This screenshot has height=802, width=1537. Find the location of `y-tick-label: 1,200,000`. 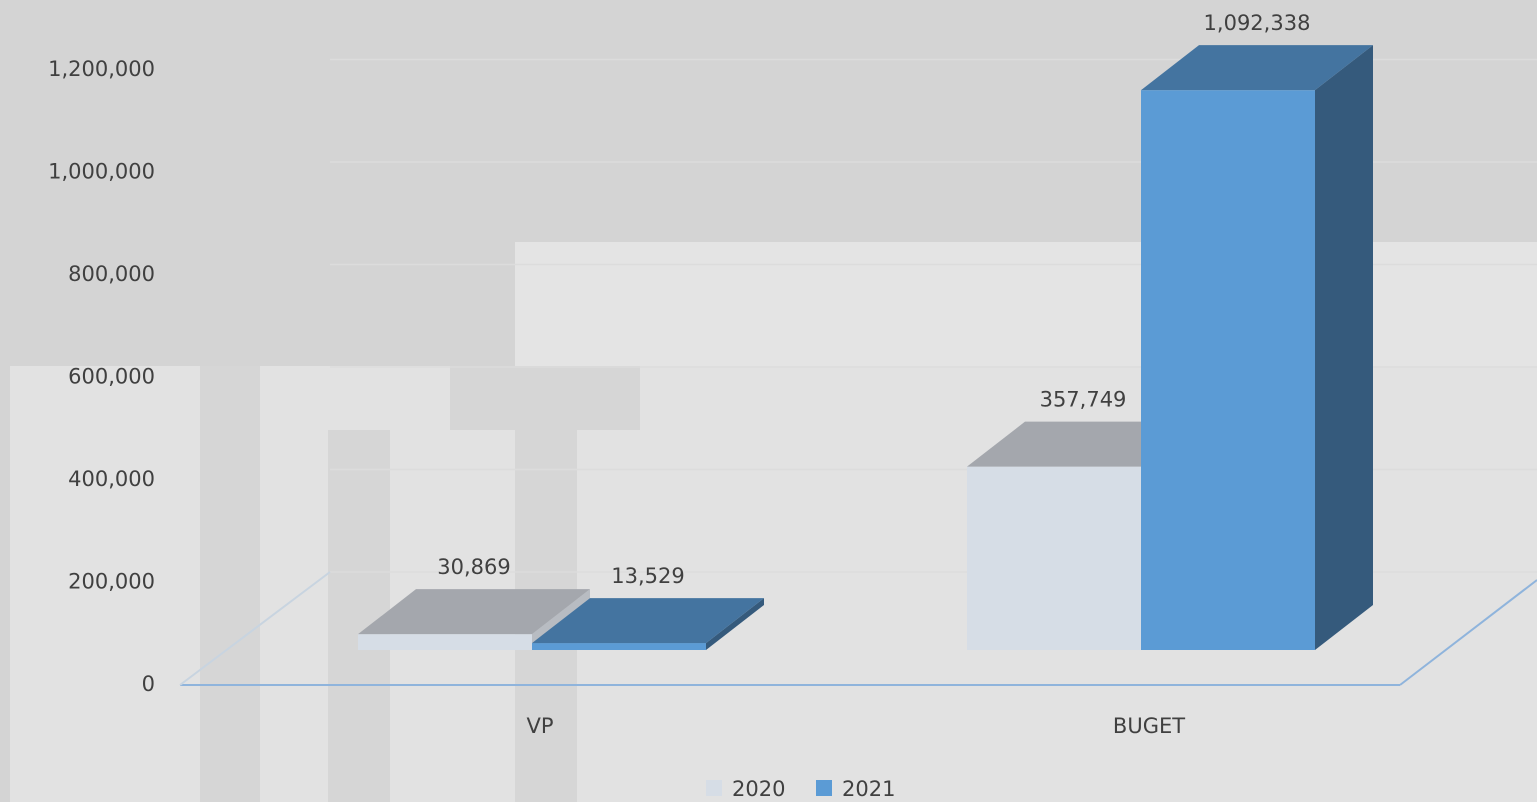

y-tick-label: 1,200,000 is located at coordinates (101, 69).